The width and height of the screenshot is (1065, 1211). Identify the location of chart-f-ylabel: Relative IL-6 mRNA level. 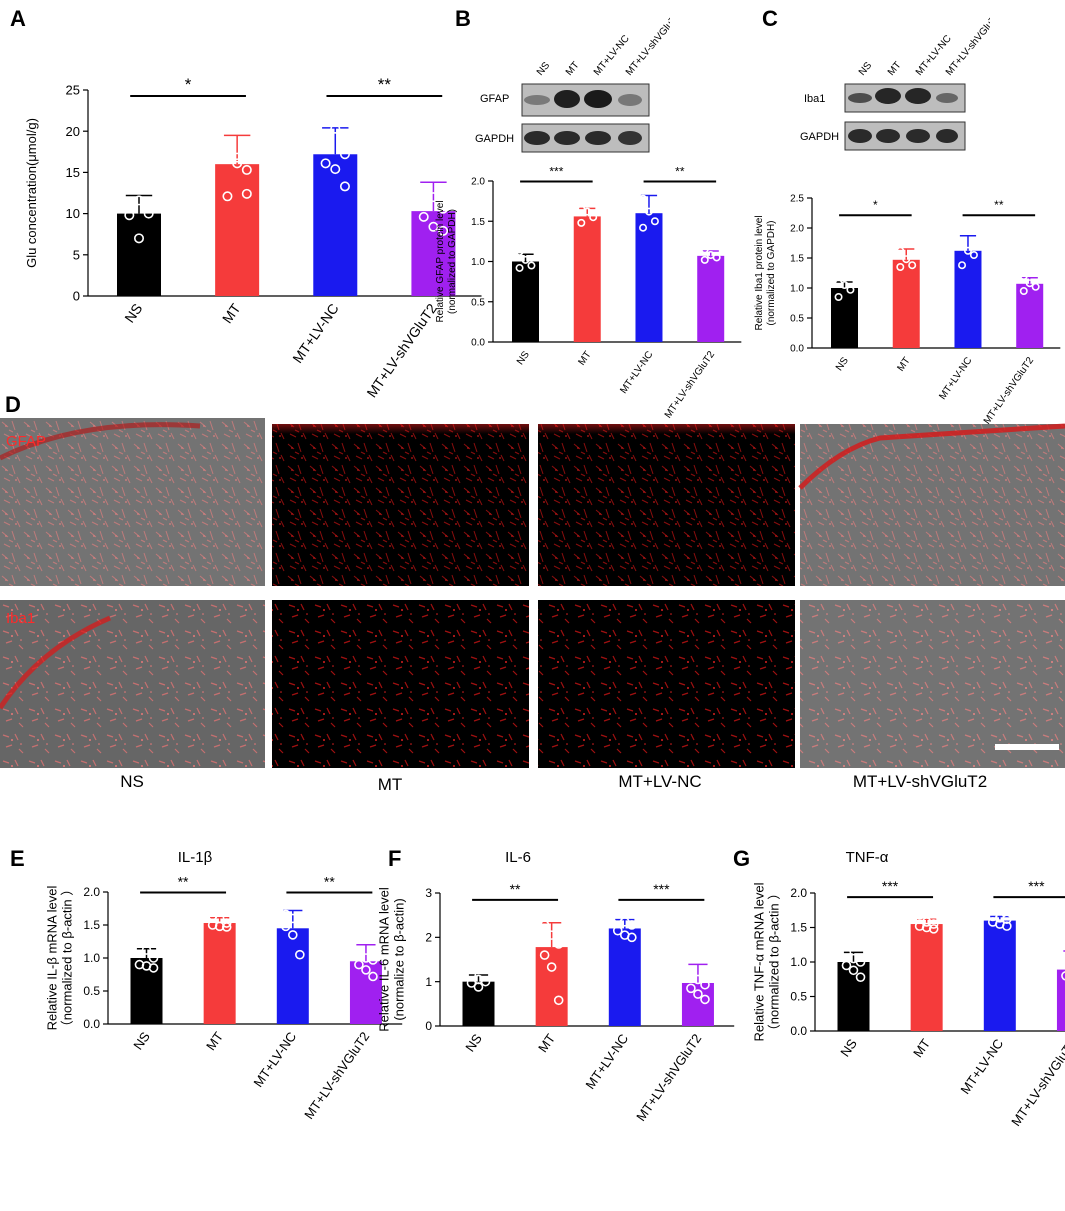
(384, 959).